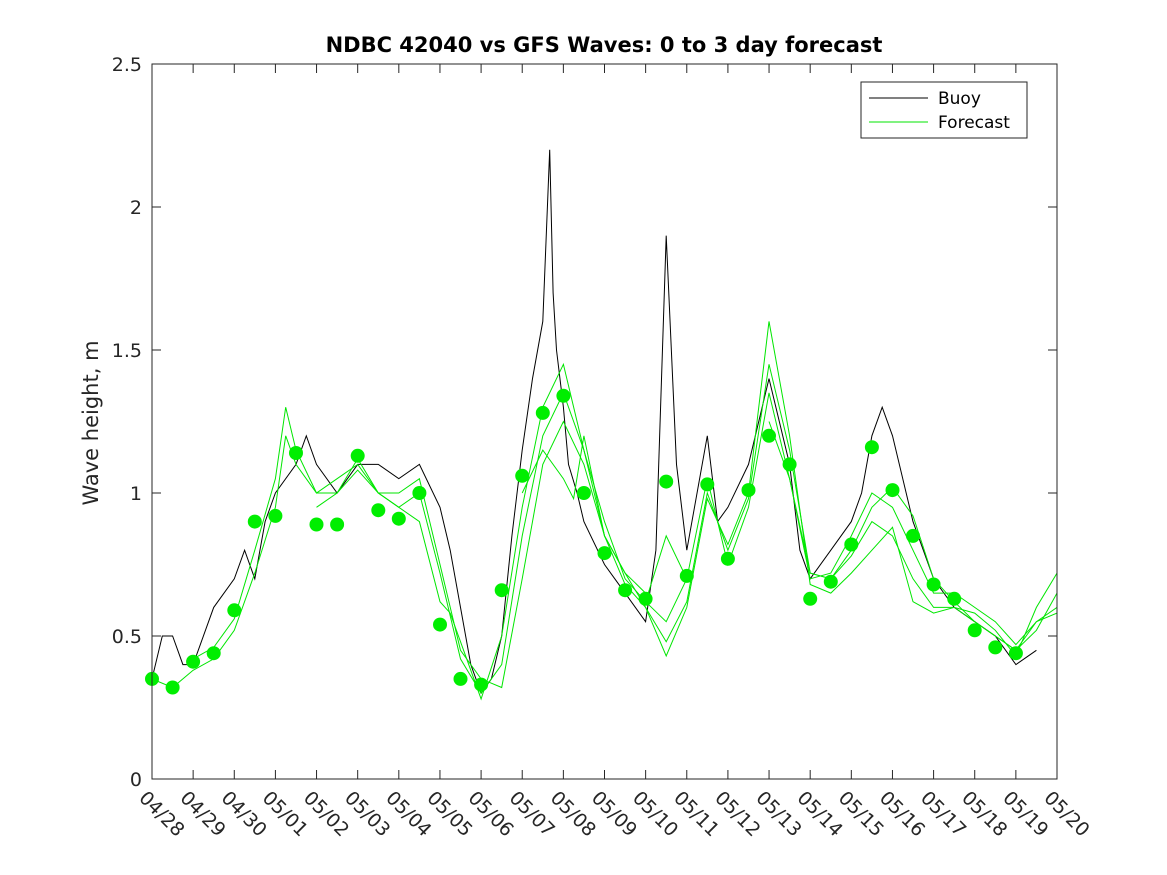  What do you see at coordinates (959, 99) in the screenshot?
I see `legend-buoy-label: Buoy` at bounding box center [959, 99].